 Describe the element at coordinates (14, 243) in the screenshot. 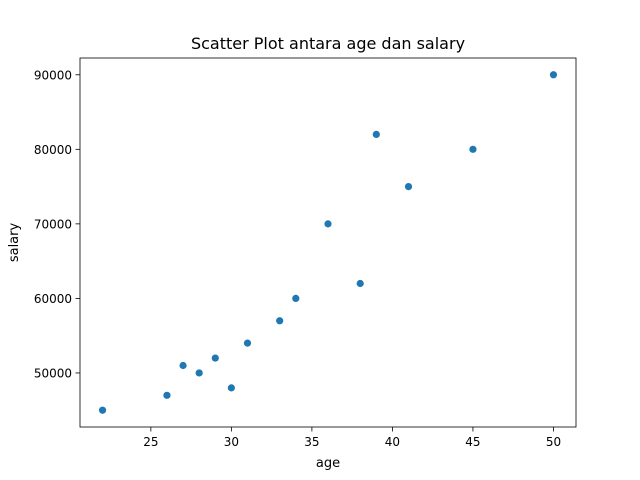

I see `y-axis-label: salary` at that location.